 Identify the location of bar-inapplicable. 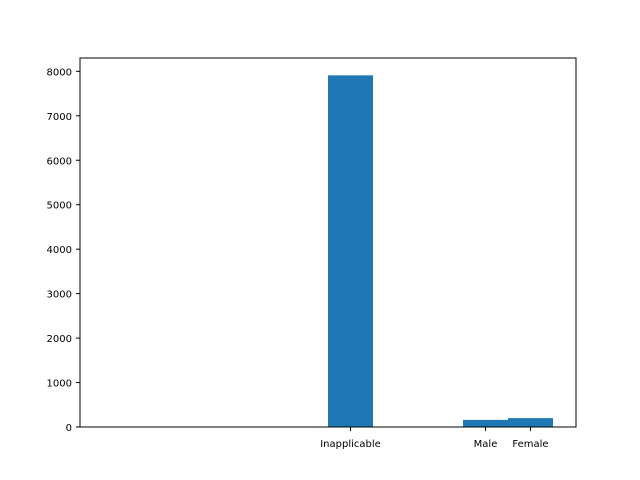
(350, 251).